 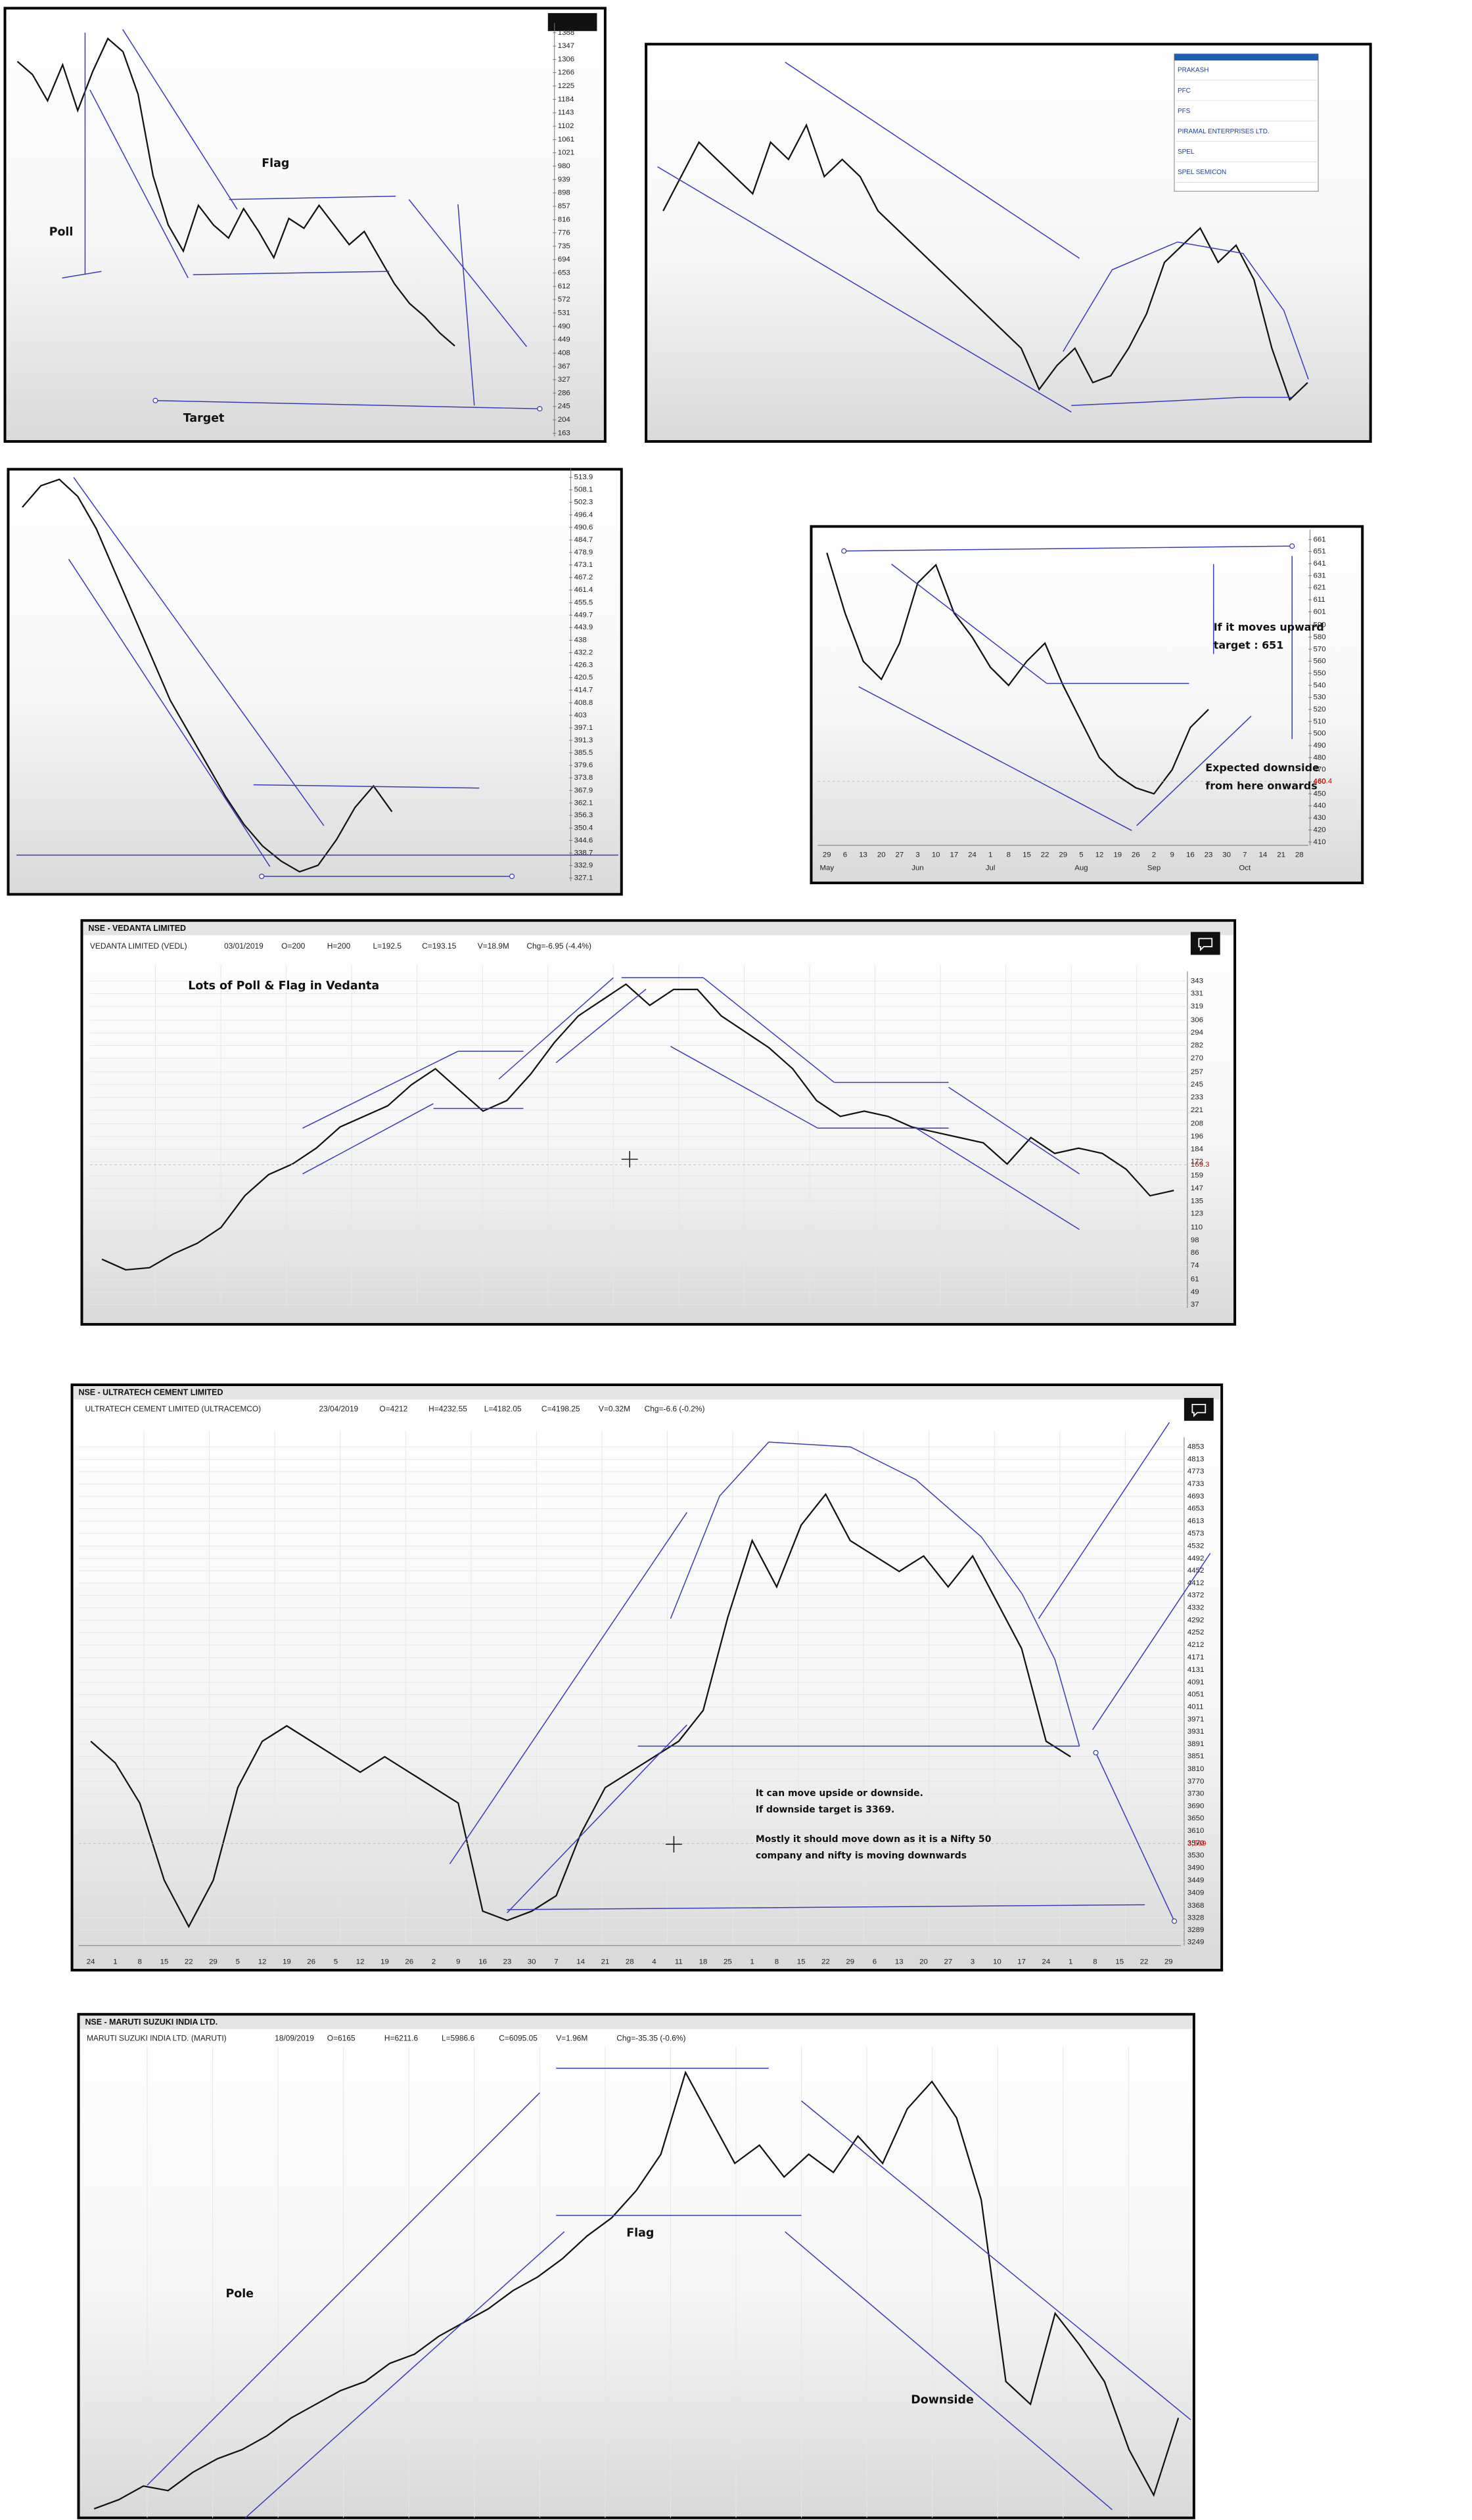 What do you see at coordinates (1071, 1962) in the screenshot?
I see `x-tick-label: 1` at bounding box center [1071, 1962].